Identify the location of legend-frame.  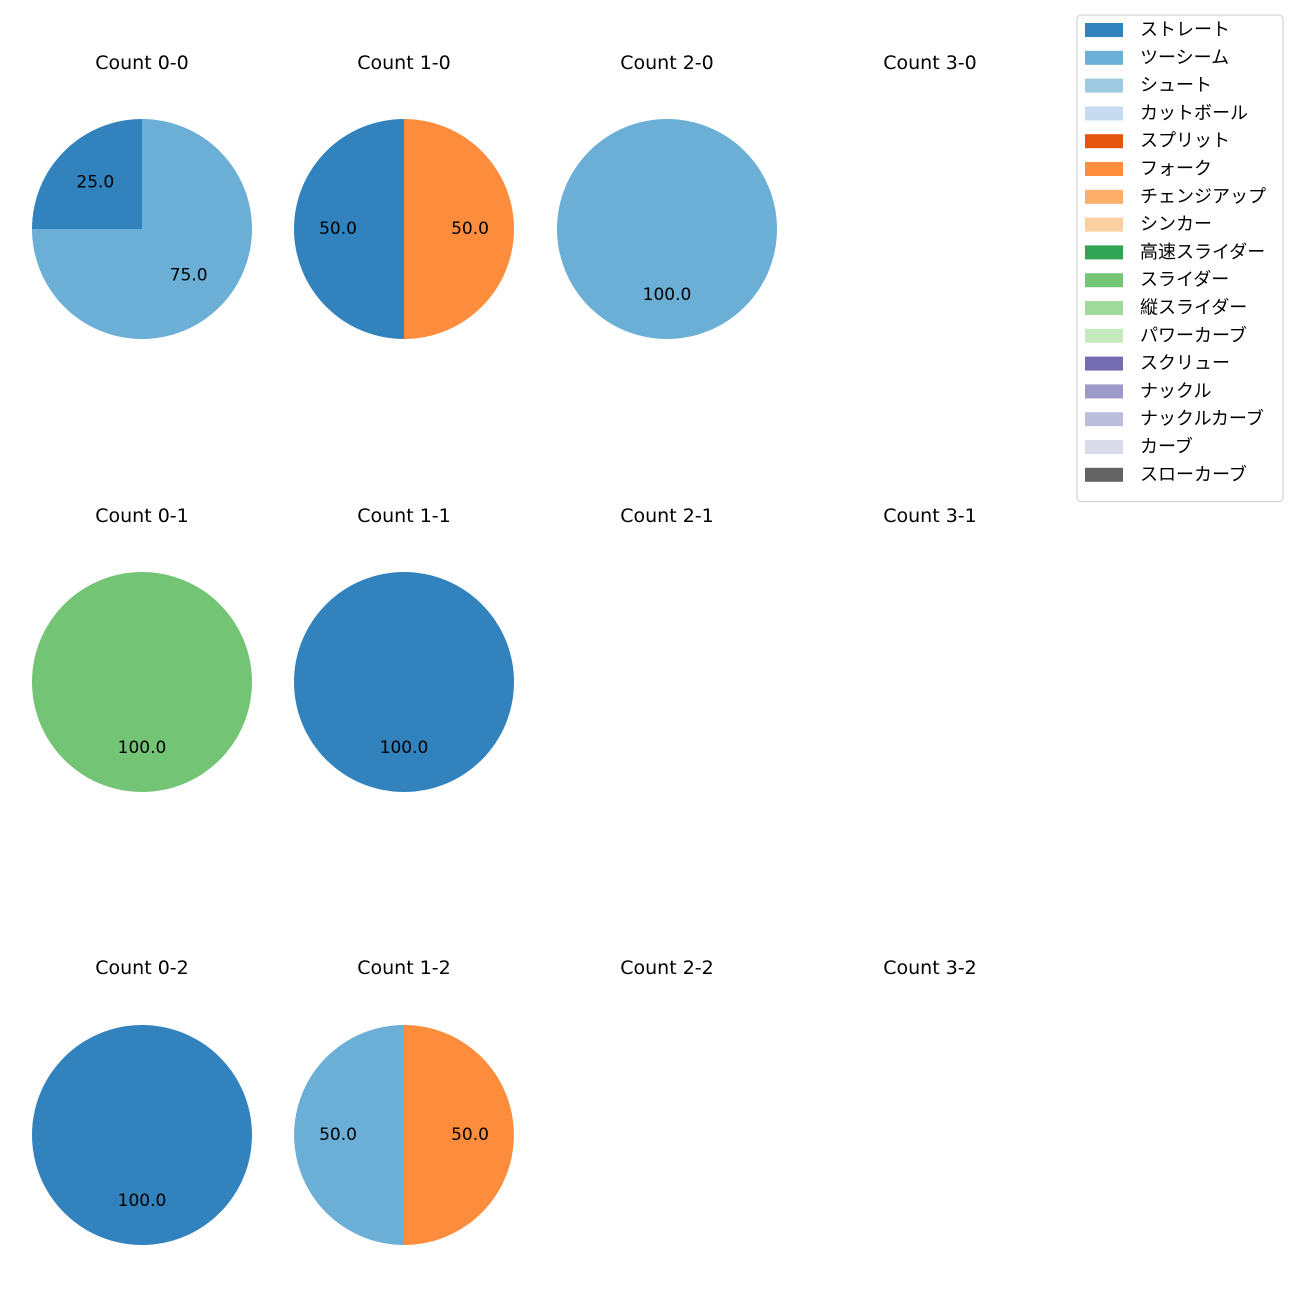
(1180, 258).